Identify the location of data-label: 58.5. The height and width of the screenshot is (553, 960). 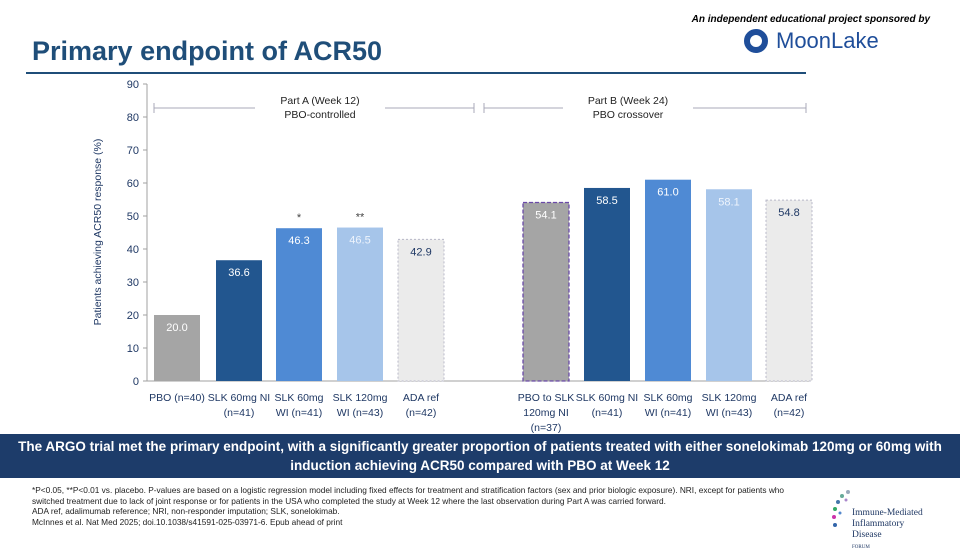
(606, 201).